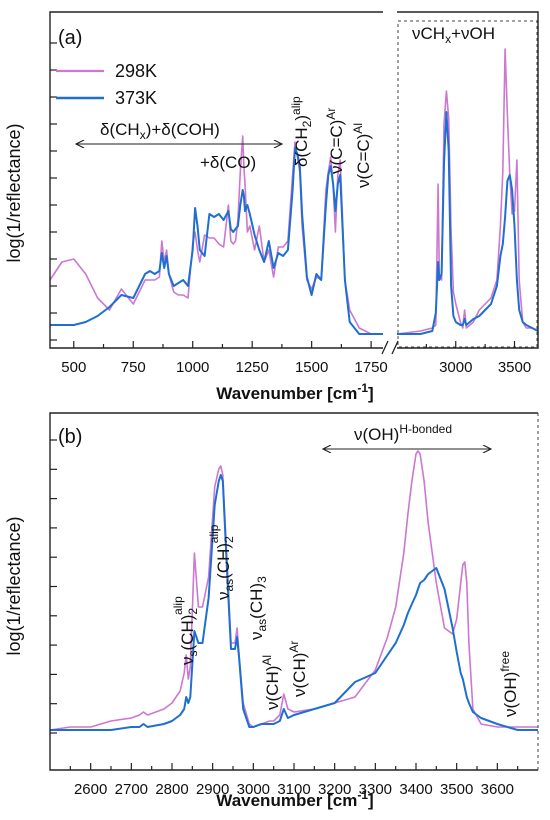 The width and height of the screenshot is (550, 820). What do you see at coordinates (468, 223) in the screenshot?
I see `panel-a-right-series-373K` at bounding box center [468, 223].